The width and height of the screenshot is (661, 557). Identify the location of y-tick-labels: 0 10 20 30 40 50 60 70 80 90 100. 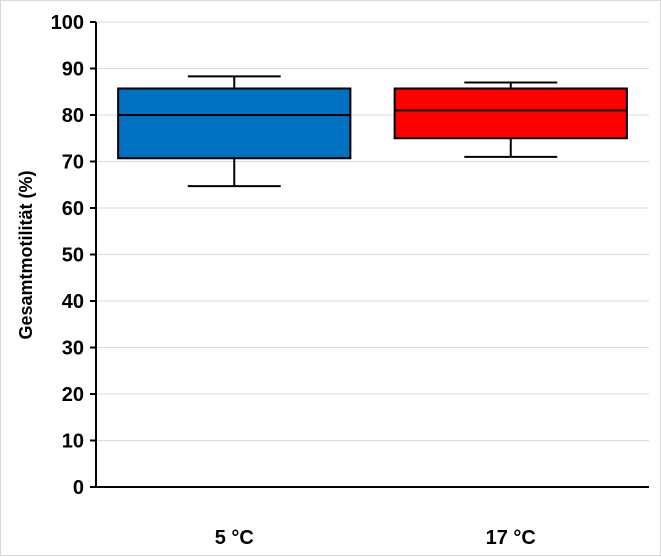
(73, 255).